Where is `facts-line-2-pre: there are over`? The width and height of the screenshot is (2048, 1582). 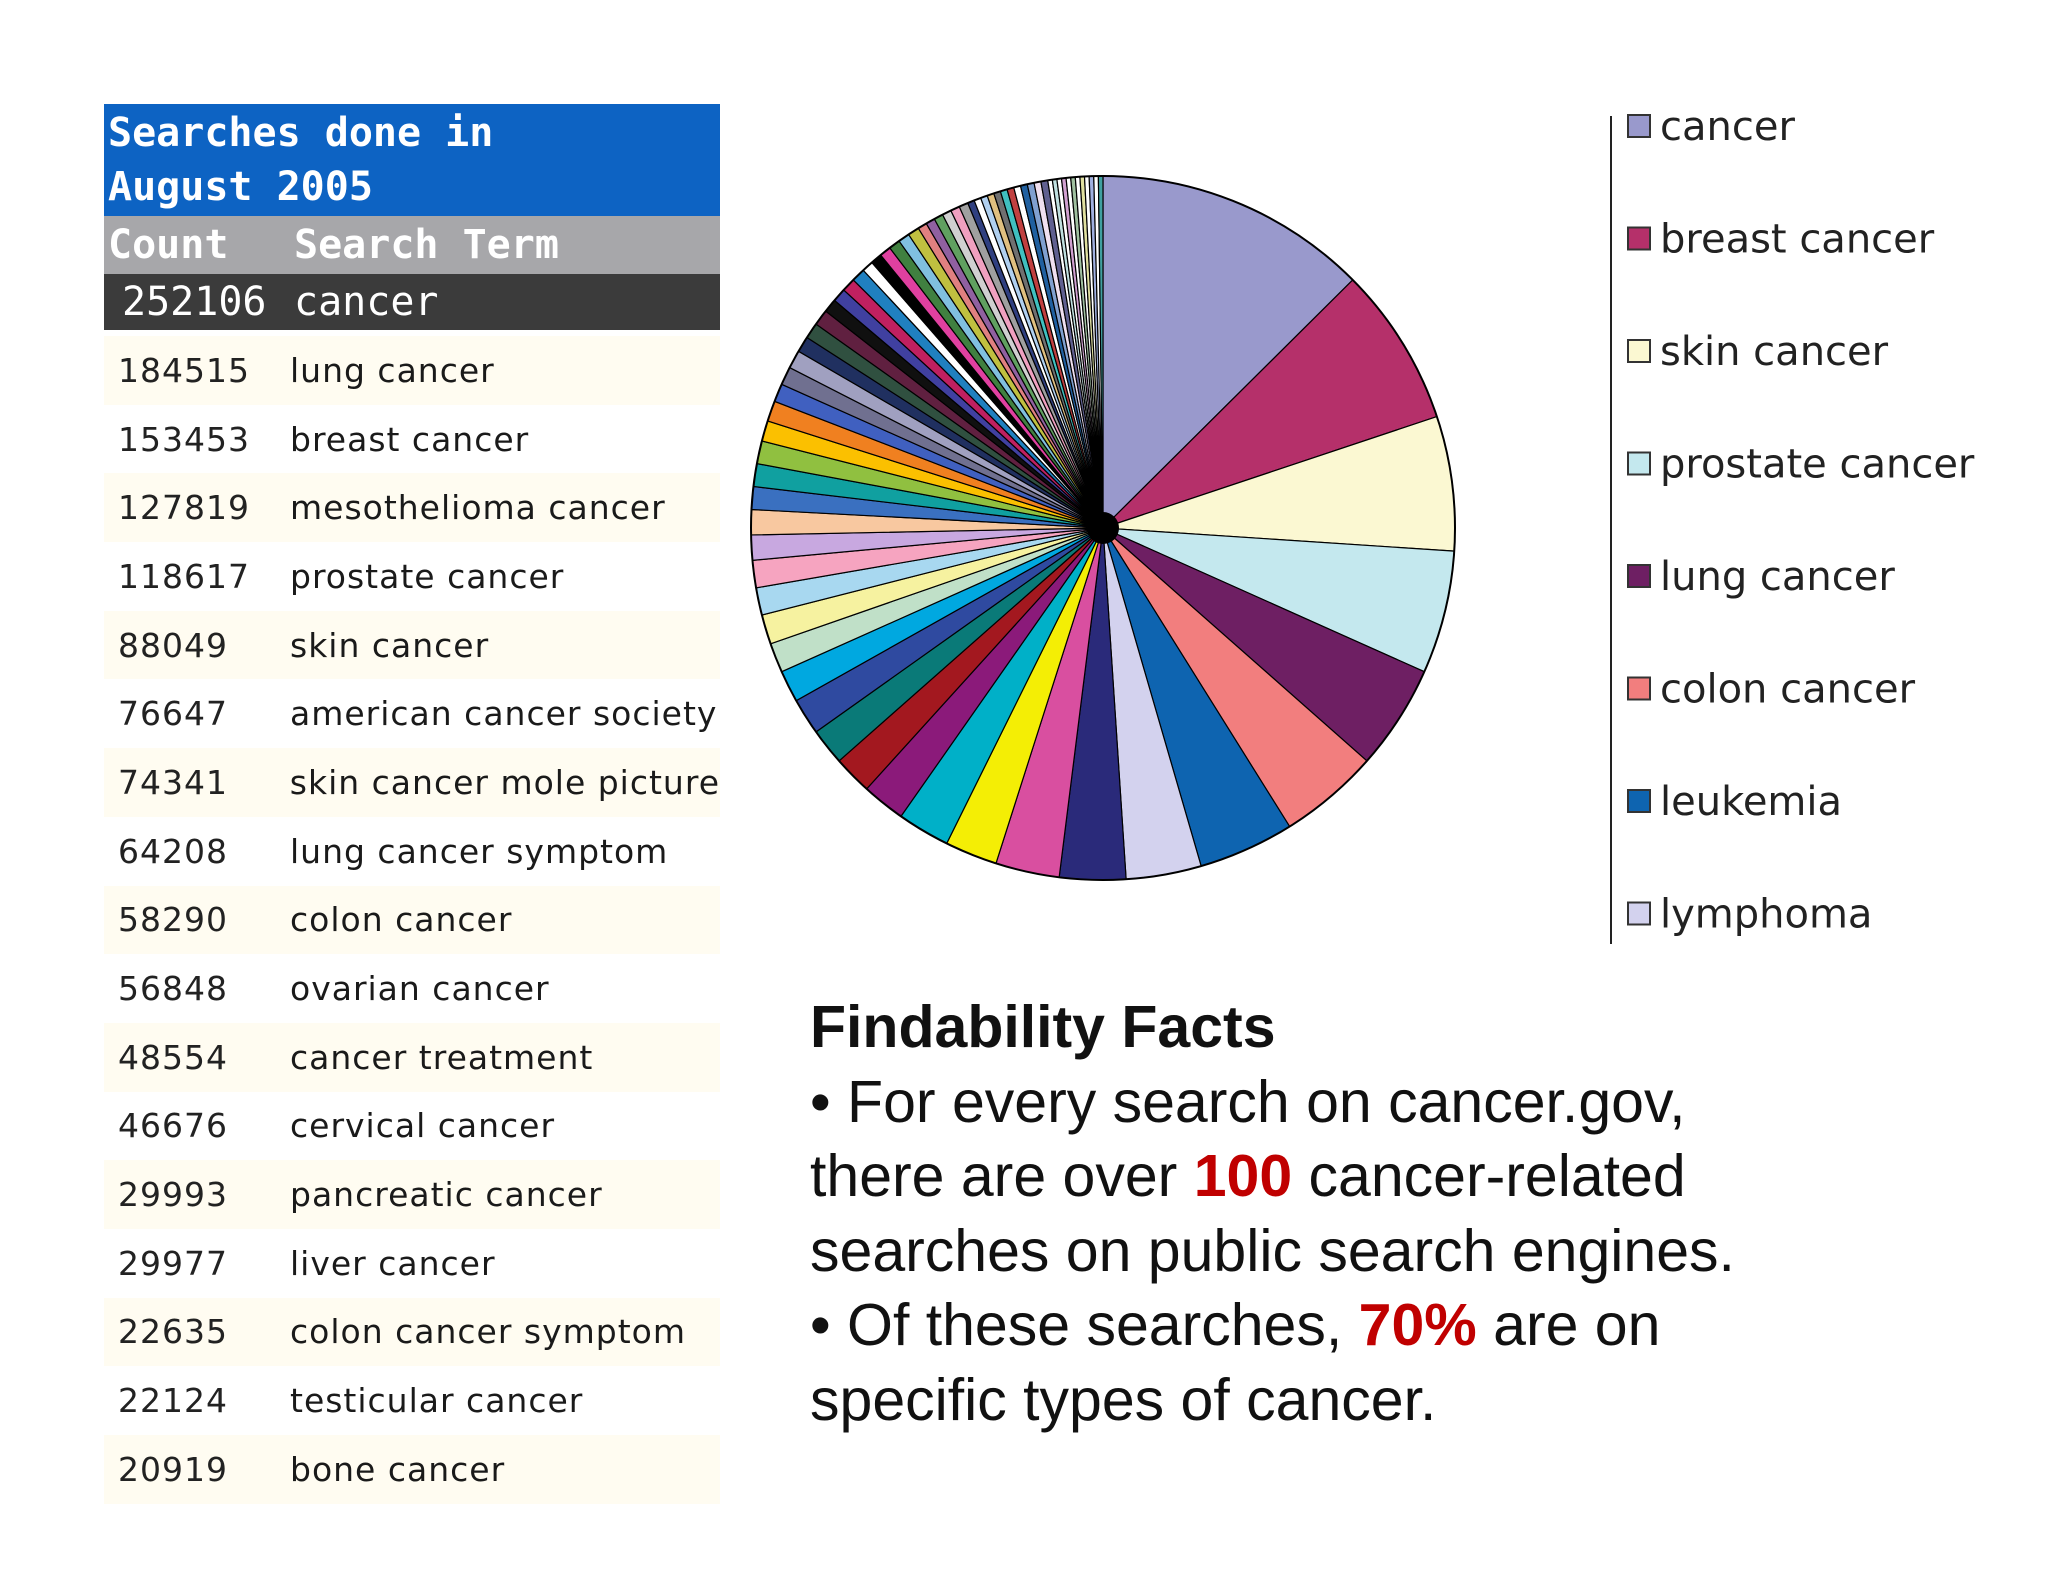
facts-line-2-pre: there are over is located at coordinates (1002, 1176).